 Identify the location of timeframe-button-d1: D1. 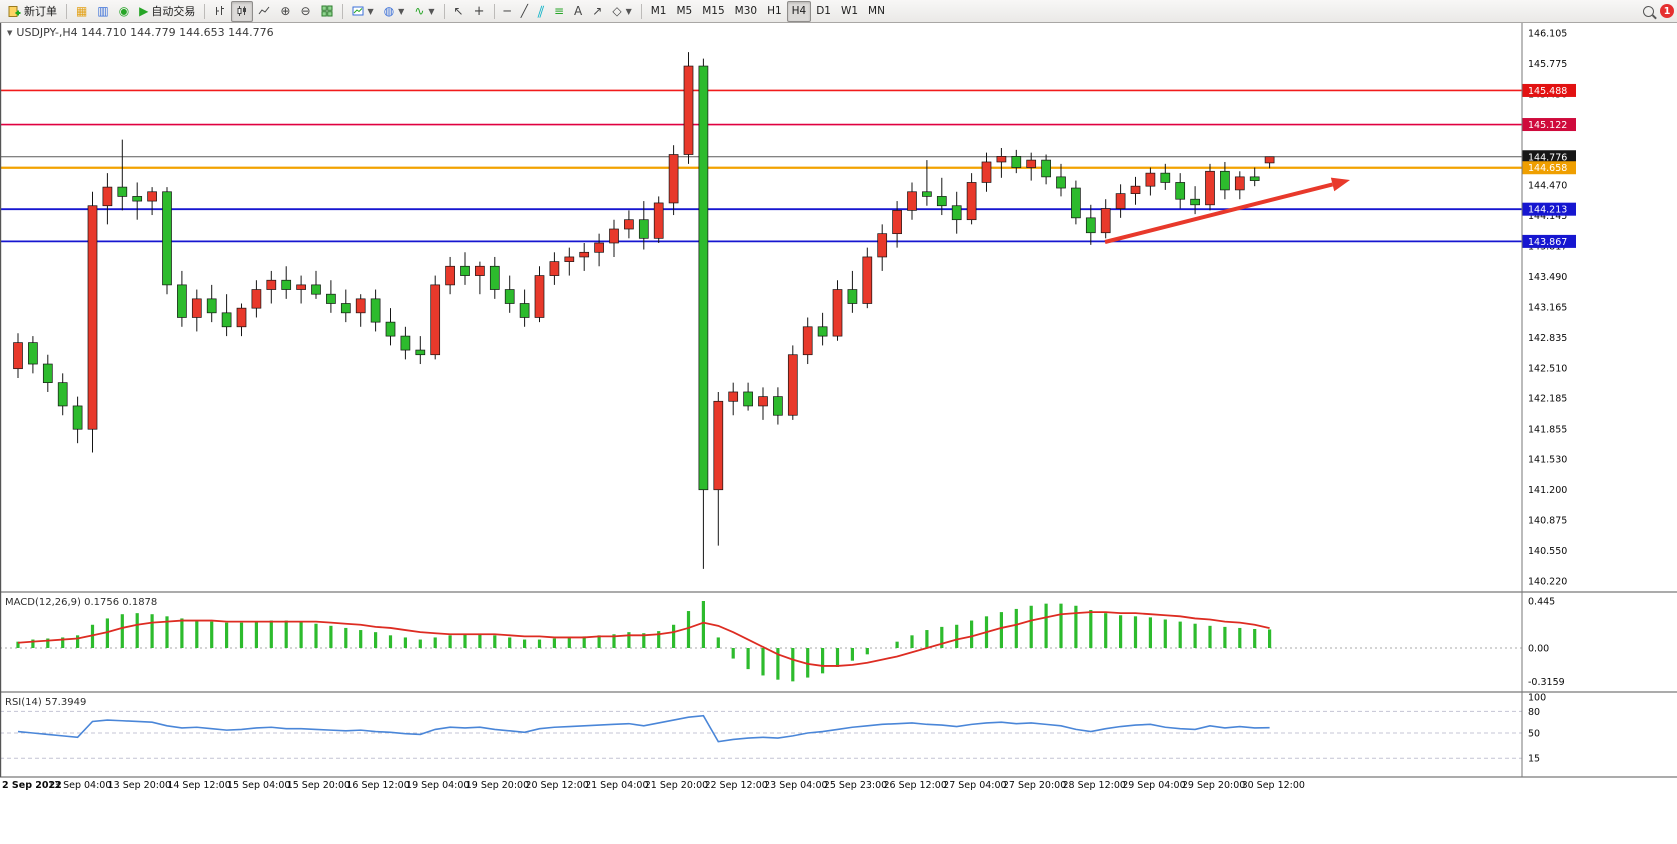
(823, 11).